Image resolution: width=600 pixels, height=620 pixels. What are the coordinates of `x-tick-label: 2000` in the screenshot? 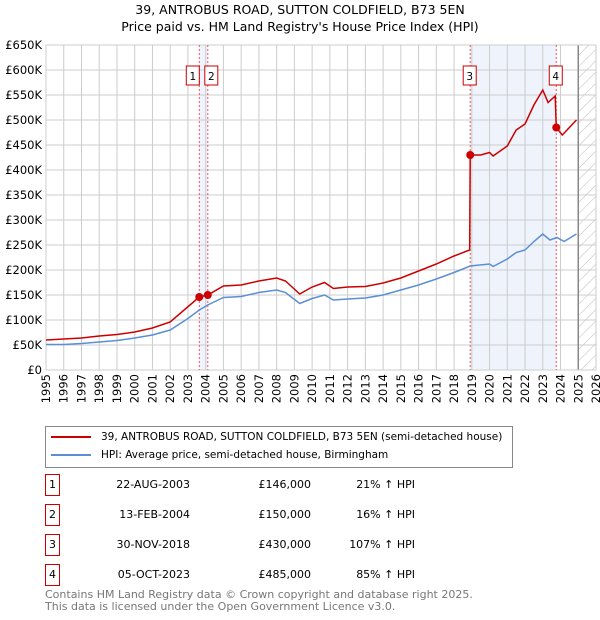 It's located at (135, 388).